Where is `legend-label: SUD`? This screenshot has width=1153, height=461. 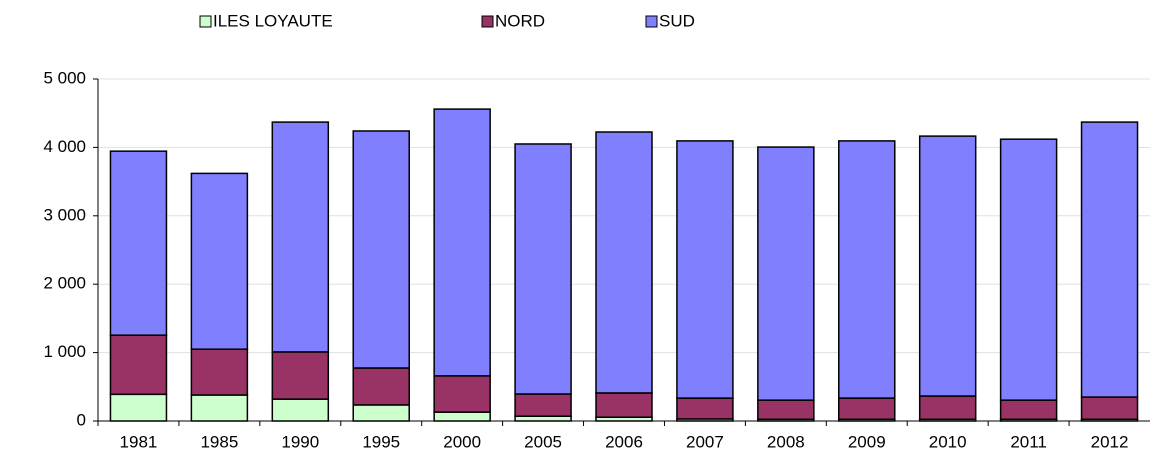 legend-label: SUD is located at coordinates (677, 20).